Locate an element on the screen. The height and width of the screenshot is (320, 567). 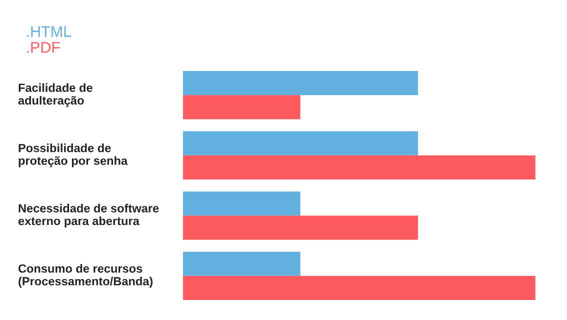
y-tick-label: Consumo de recursos (Processamento/Banda) is located at coordinates (85, 276).